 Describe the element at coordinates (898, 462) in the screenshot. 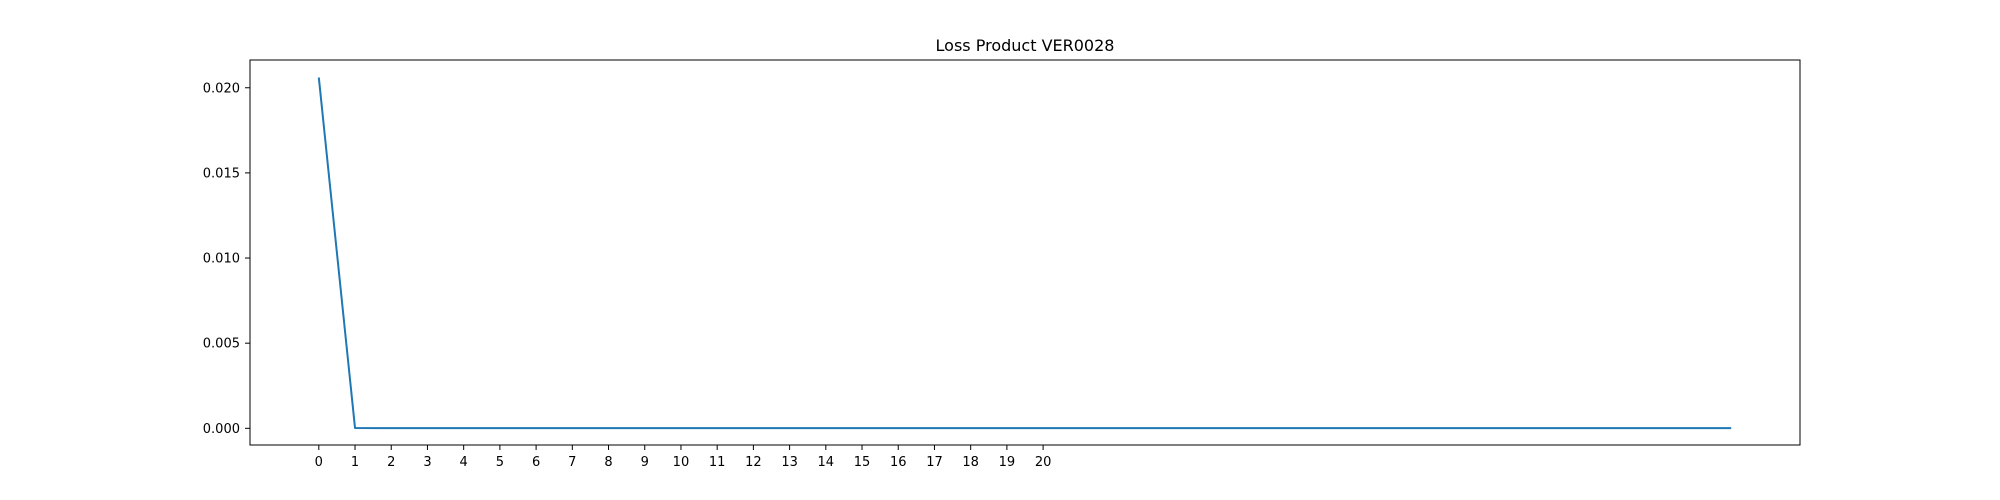

I see `x-tick-label: 16` at that location.